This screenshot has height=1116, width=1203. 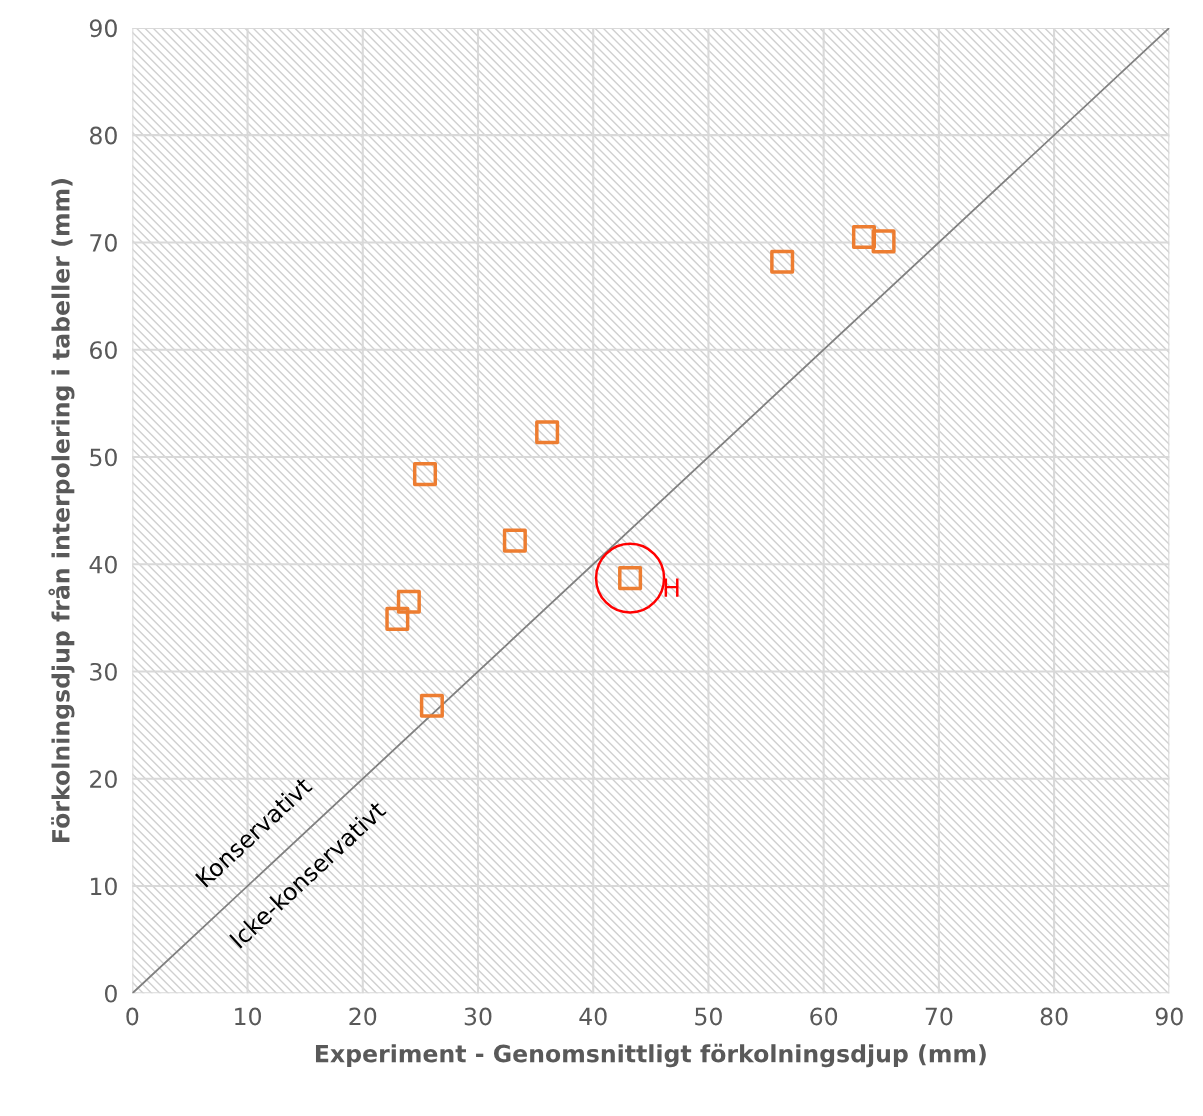 I want to click on y-tick-label: 90, so click(x=103, y=28).